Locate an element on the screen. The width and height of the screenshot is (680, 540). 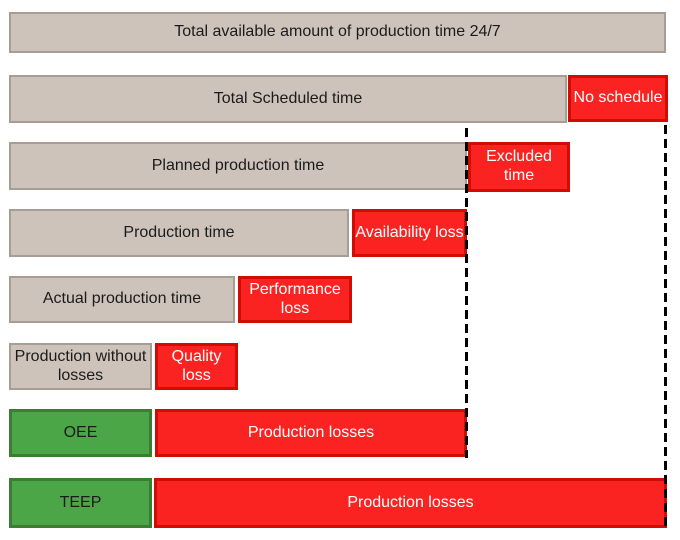
loss-performance-label: Performance loss is located at coordinates (295, 298).